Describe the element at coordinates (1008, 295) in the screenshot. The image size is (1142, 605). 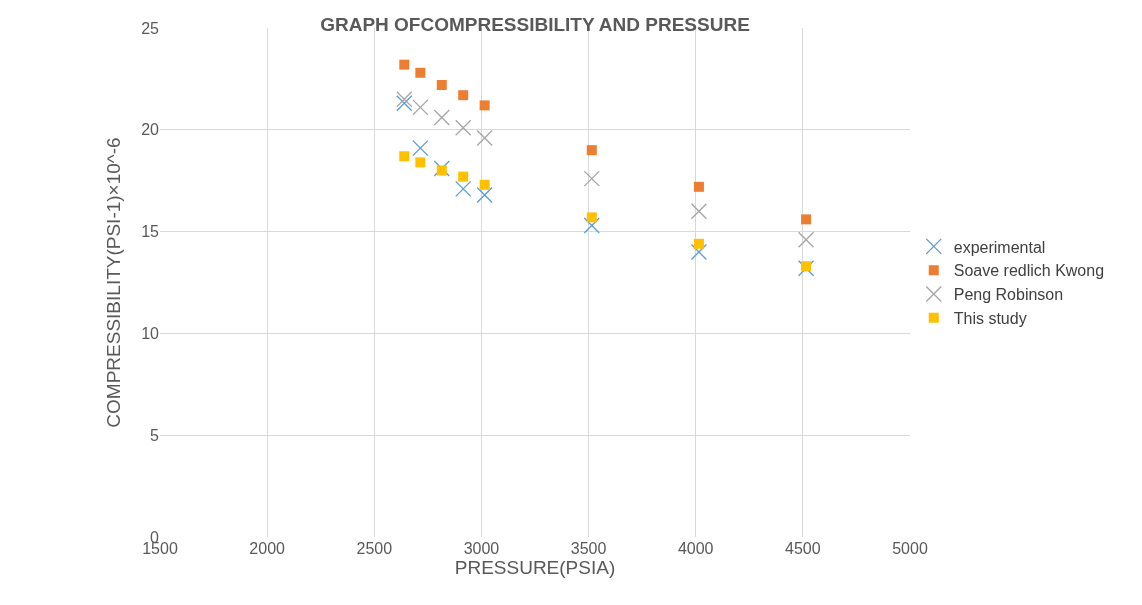
I see `legend-label: Peng Robinson` at that location.